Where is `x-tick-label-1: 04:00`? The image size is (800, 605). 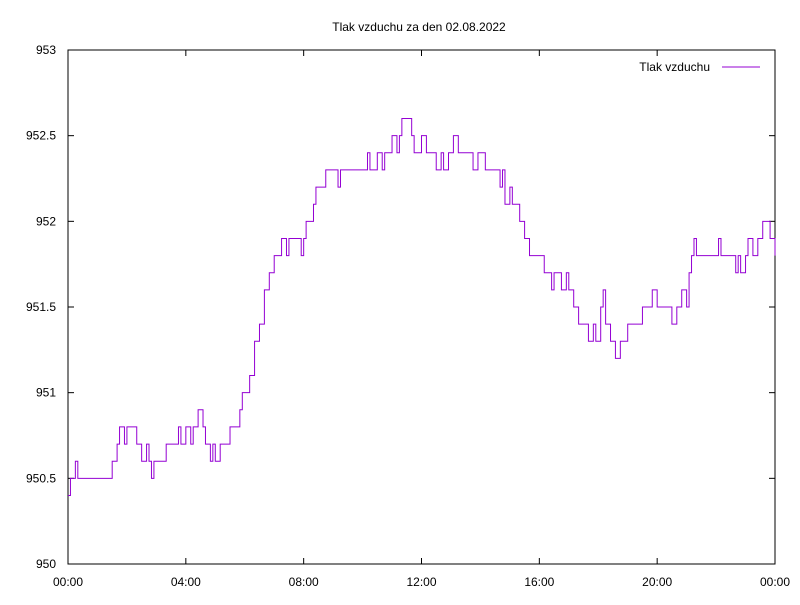 x-tick-label-1: 04:00 is located at coordinates (186, 582).